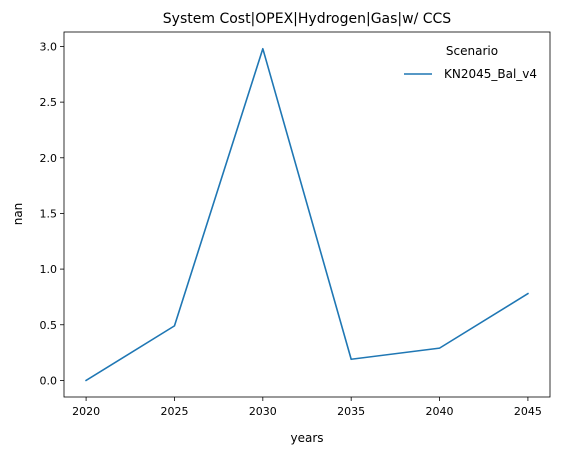 The height and width of the screenshot is (456, 565). Describe the element at coordinates (470, 62) in the screenshot. I see `legend: Scenario KN2045_Bal_v4` at that location.